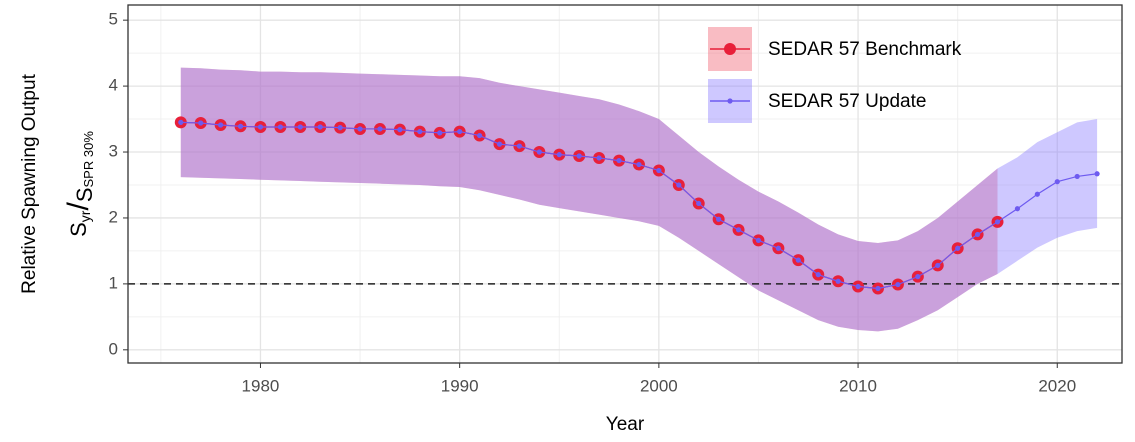 The height and width of the screenshot is (442, 1135). I want to click on x-tick-label: 1980, so click(261, 385).